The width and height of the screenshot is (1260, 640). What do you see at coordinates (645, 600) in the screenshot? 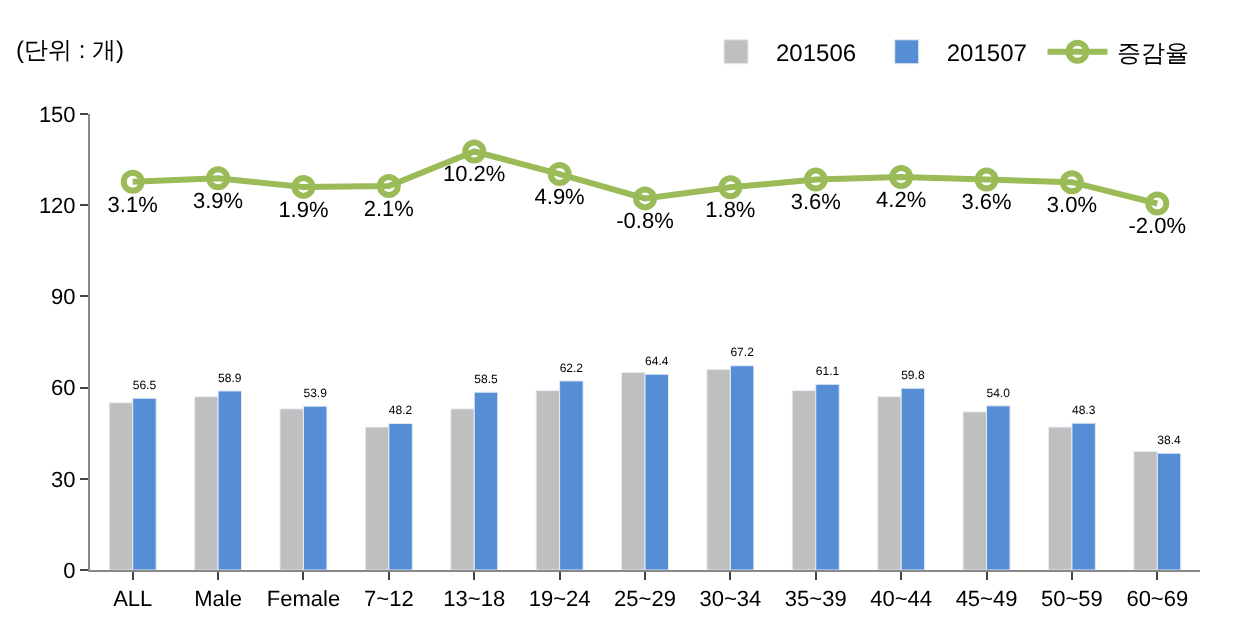
I see `x-tick-label: 25~29` at bounding box center [645, 600].